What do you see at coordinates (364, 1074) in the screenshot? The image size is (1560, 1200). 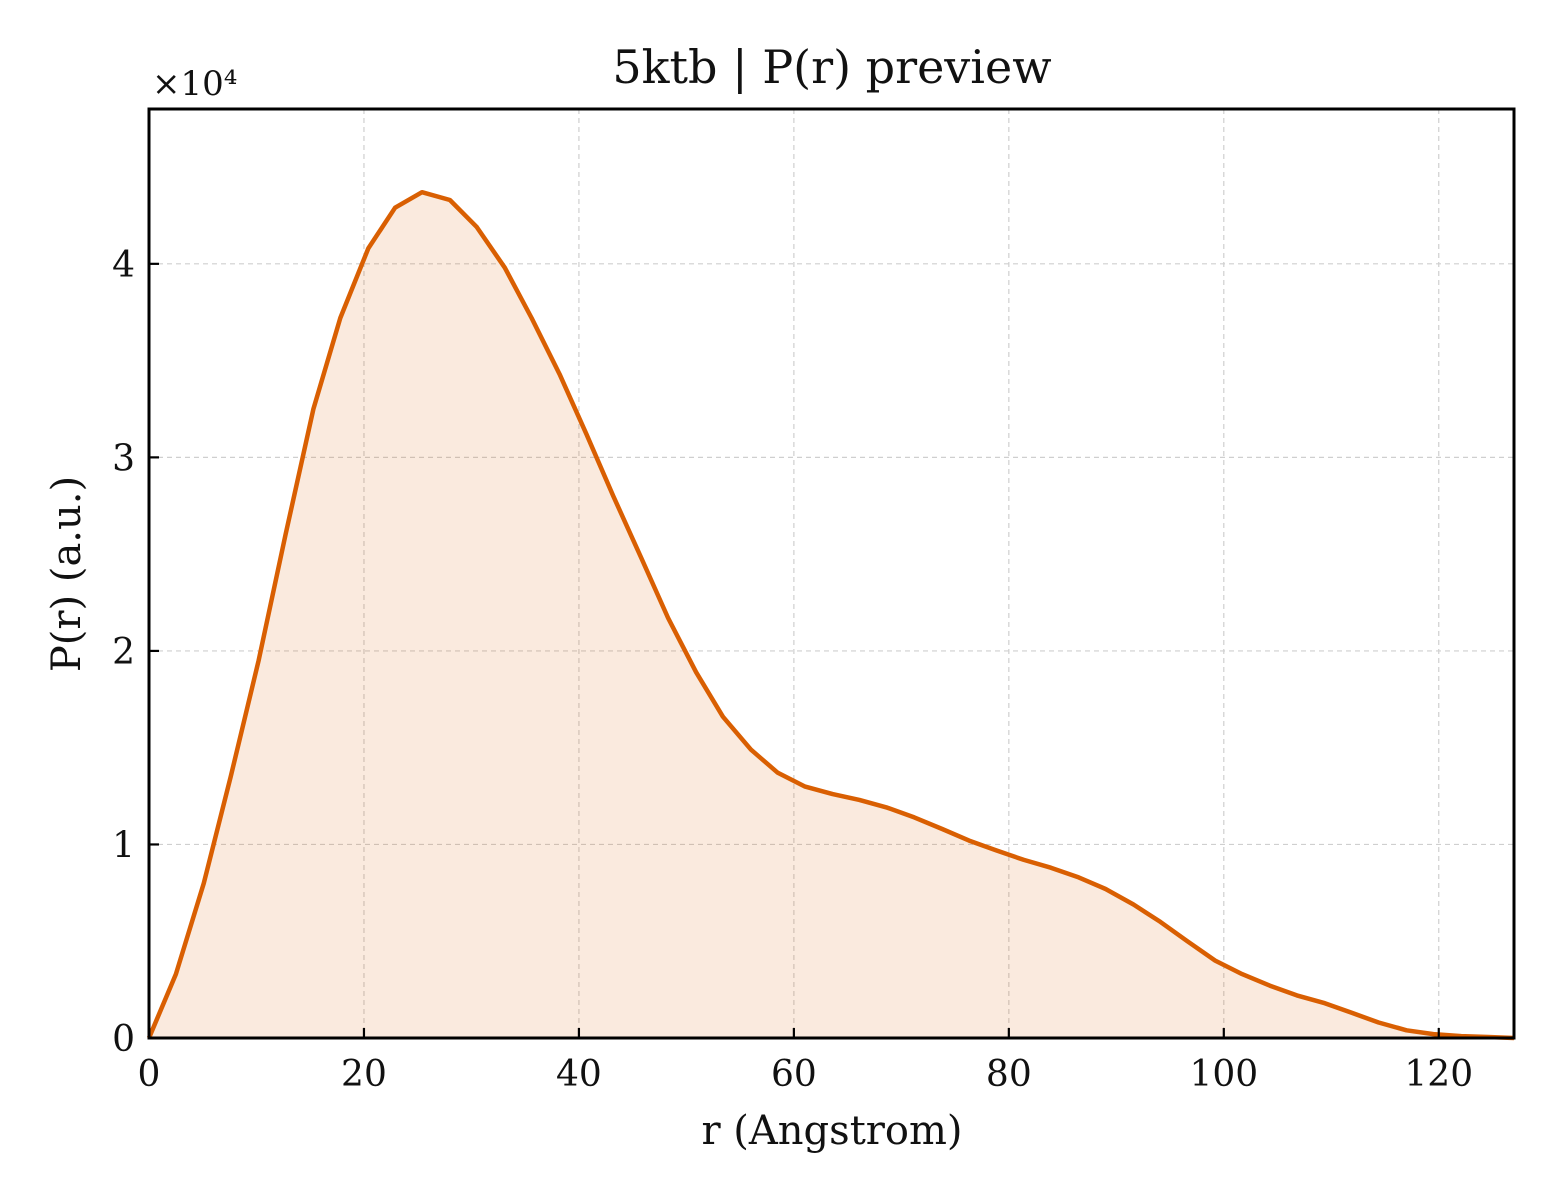 I see `x-tick-label: 20` at bounding box center [364, 1074].